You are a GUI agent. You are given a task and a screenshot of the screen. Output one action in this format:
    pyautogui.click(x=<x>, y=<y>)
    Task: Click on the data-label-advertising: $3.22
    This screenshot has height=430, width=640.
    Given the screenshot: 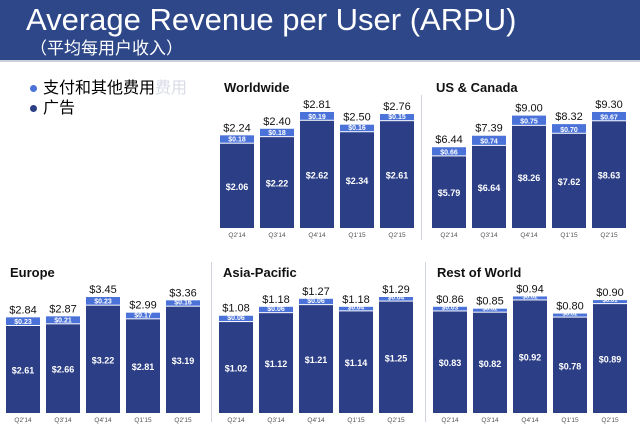 What is the action you would take?
    pyautogui.click(x=103, y=360)
    